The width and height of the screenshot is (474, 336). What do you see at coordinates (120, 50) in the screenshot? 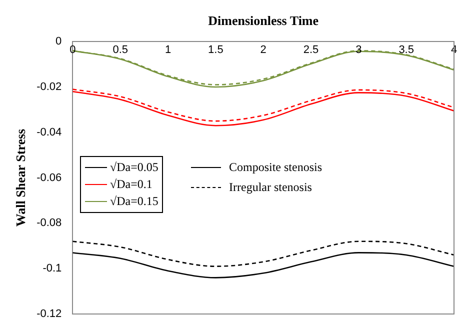
I see `x-tick-label: 0.5` at bounding box center [120, 50].